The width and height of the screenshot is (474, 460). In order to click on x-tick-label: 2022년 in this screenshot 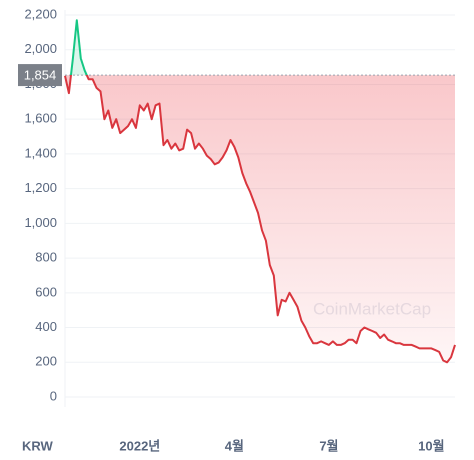, I will do `click(139, 445)`.